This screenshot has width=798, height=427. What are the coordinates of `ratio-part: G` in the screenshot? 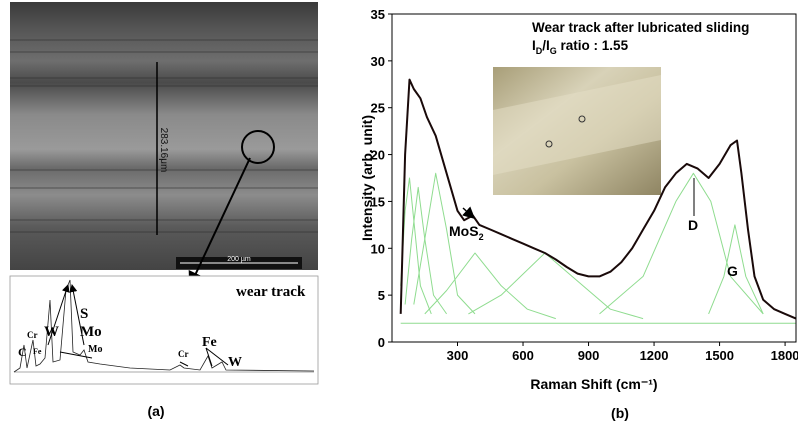 It's located at (553, 51).